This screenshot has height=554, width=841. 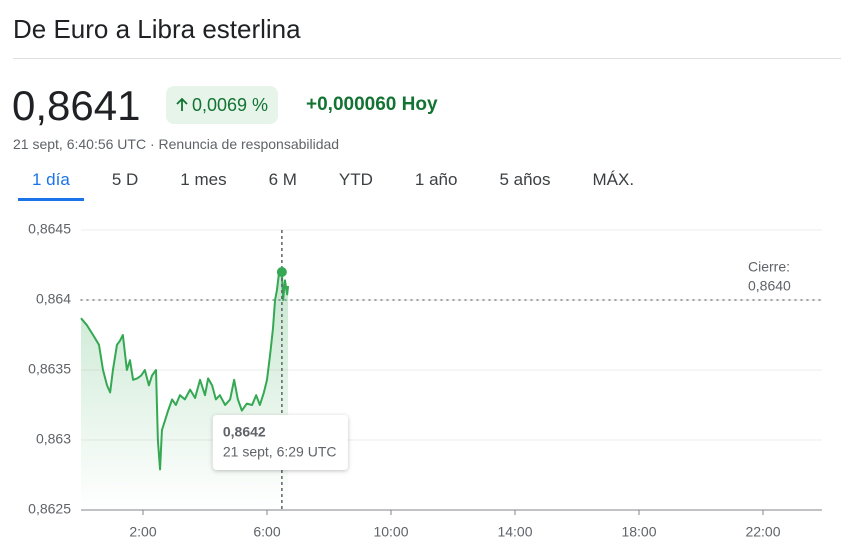 I want to click on x-tick-label: 2:00, so click(x=142, y=532).